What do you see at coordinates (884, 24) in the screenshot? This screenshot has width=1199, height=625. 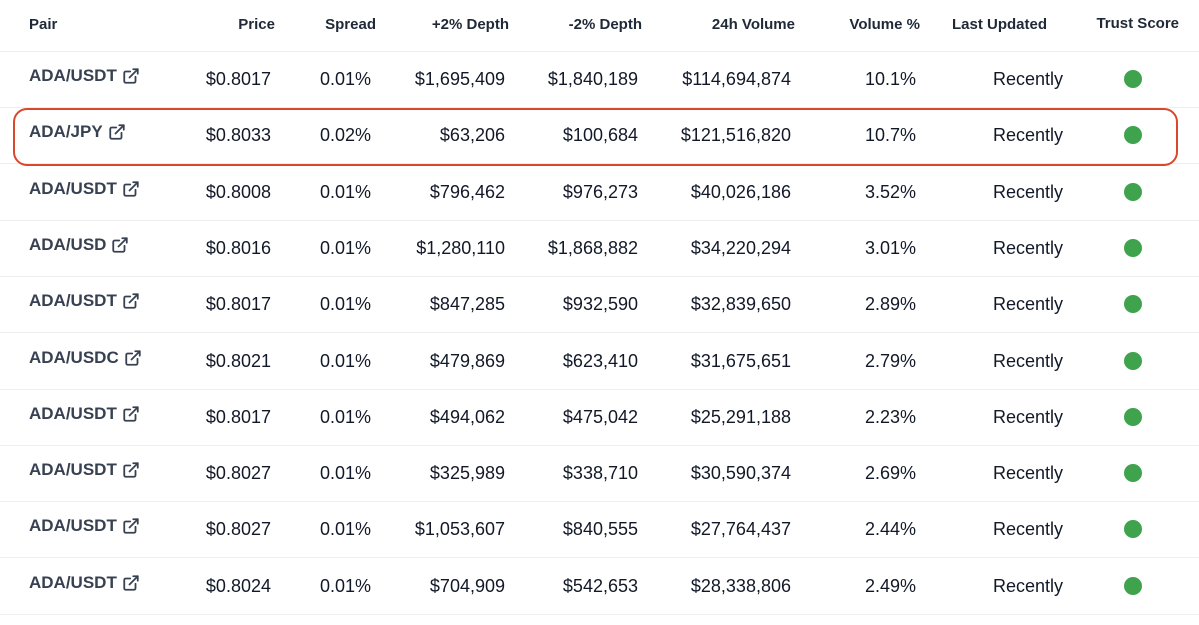 I see `header-volume-pct: Volume %` at bounding box center [884, 24].